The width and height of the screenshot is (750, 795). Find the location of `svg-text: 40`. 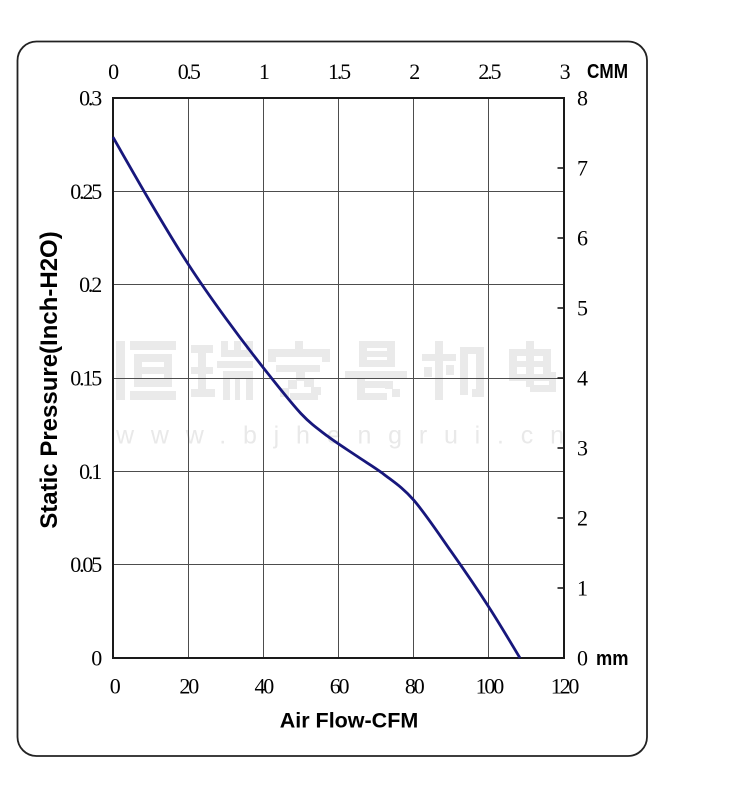

svg-text: 40 is located at coordinates (264, 686).